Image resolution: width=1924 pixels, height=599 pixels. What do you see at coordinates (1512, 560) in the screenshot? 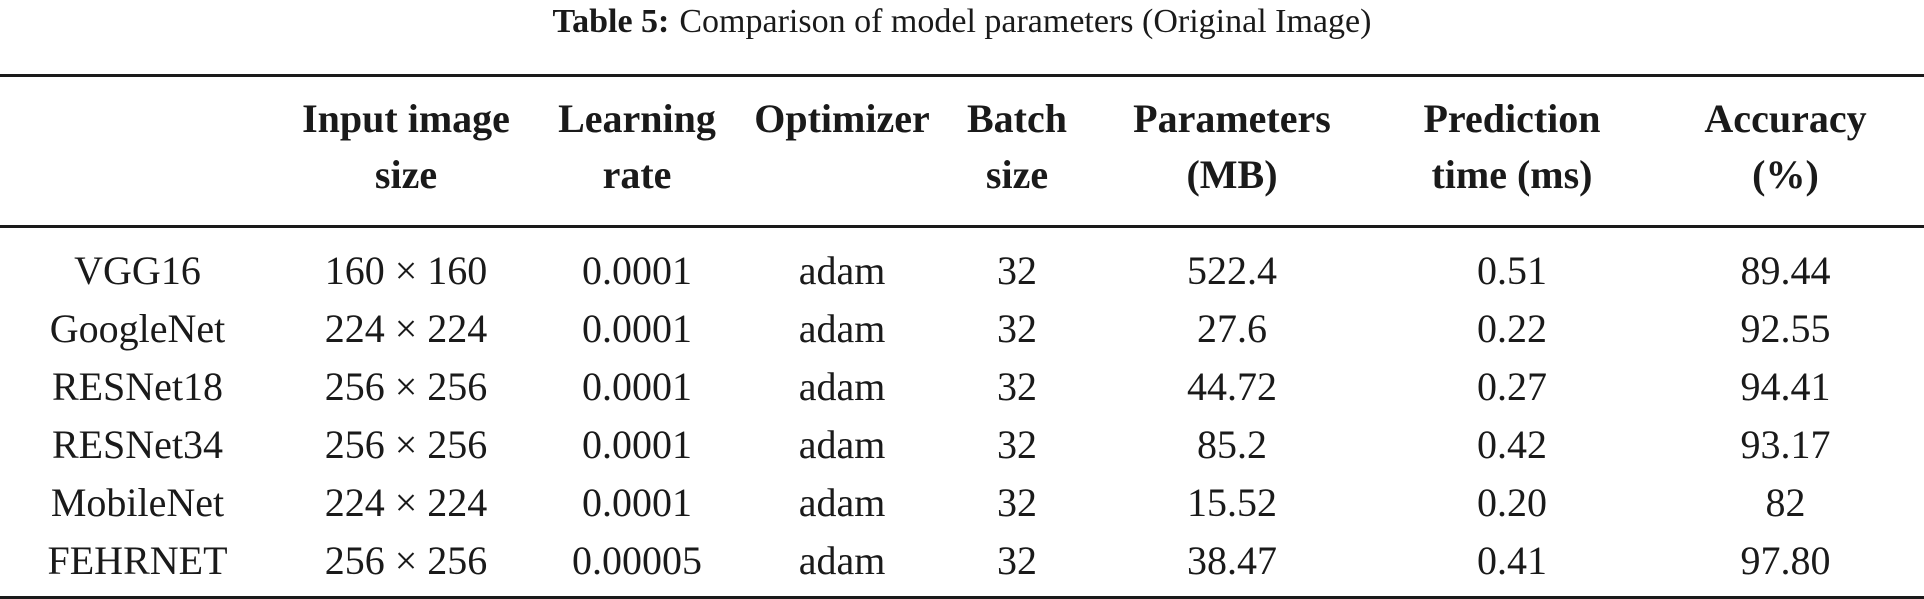
I see `cell-prediction-time: 0.41` at bounding box center [1512, 560].